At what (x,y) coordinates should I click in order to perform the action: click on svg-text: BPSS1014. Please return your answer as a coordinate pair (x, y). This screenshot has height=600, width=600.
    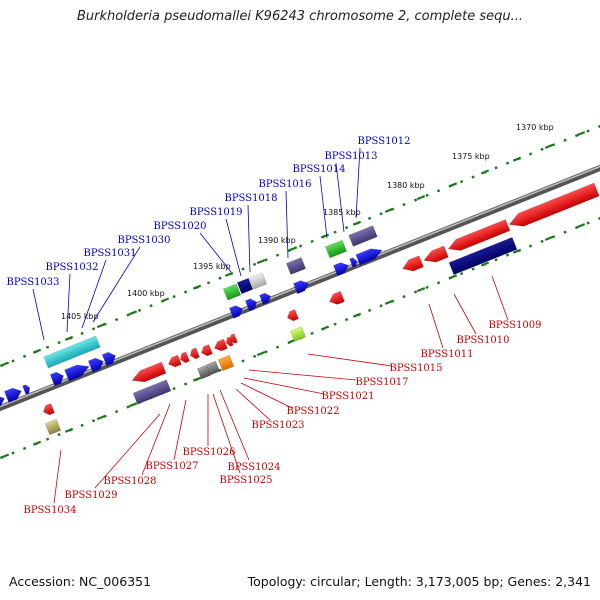
    Looking at the image, I should click on (318, 169).